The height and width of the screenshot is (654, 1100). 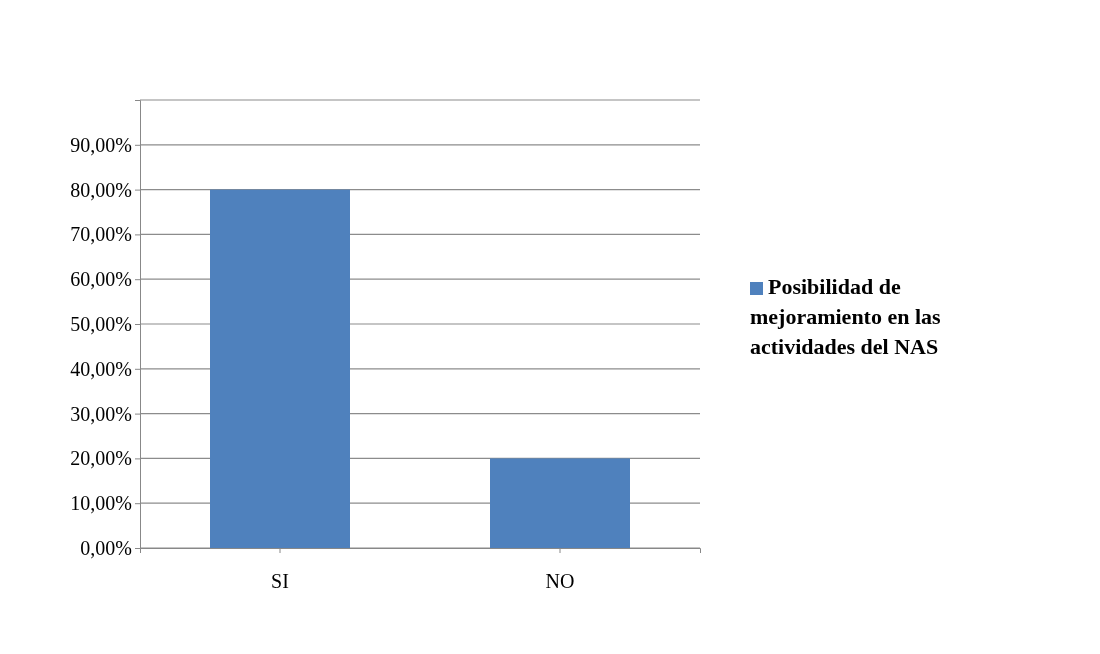 I want to click on y-tick-label: 70,00%, so click(x=101, y=234).